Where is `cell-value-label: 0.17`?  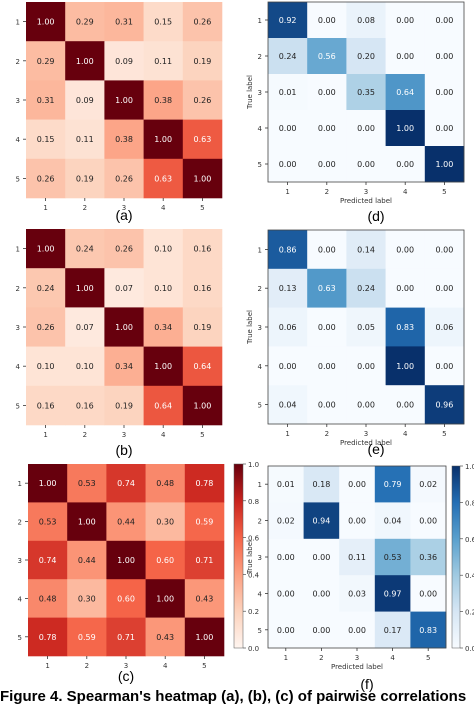 cell-value-label: 0.17 is located at coordinates (393, 630).